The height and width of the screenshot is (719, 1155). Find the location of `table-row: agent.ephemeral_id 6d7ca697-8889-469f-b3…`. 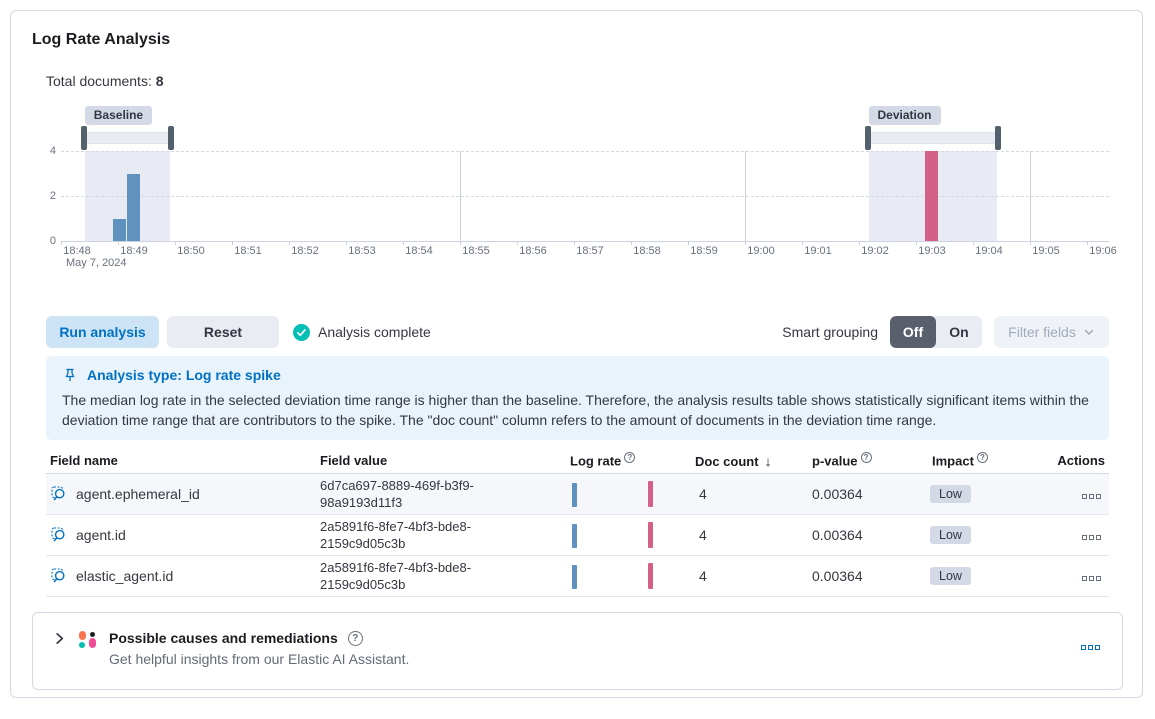

table-row: agent.ephemeral_id 6d7ca697-8889-469f-b3… is located at coordinates (577, 494).